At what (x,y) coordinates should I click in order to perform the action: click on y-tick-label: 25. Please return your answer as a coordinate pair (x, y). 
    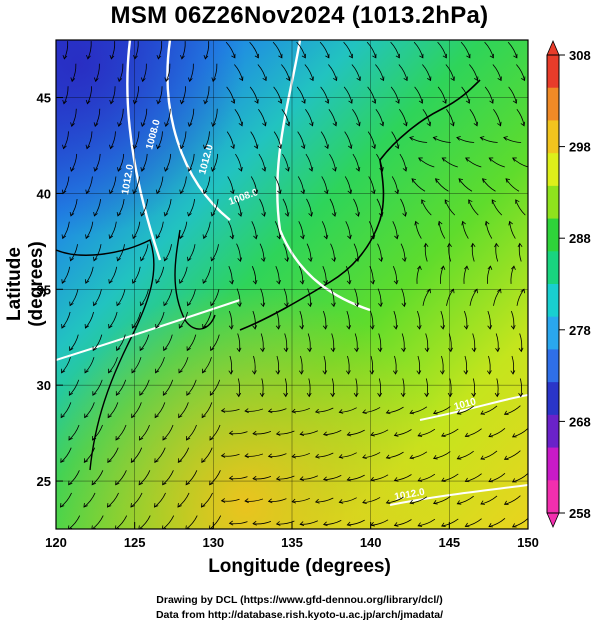
    Looking at the image, I should click on (44, 481).